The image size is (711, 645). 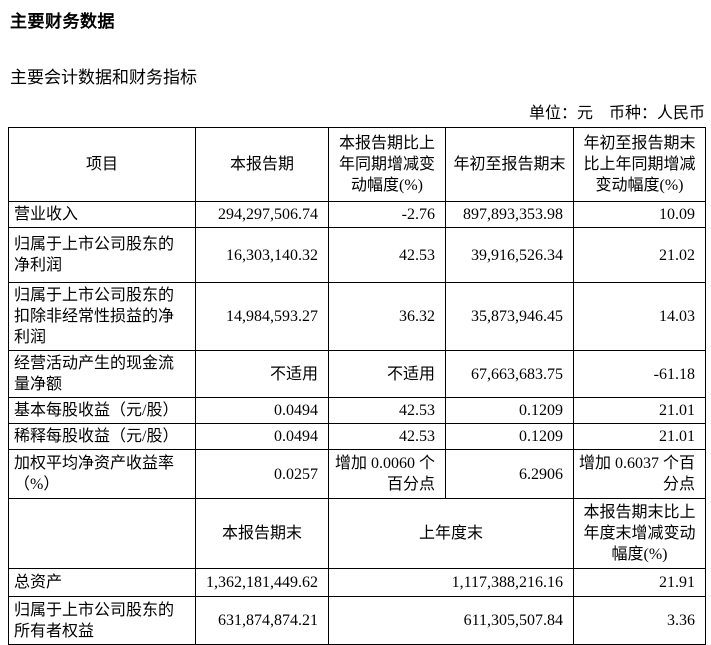 I want to click on unit-currency-note: 单位：元 币种：人民币, so click(x=616, y=113).